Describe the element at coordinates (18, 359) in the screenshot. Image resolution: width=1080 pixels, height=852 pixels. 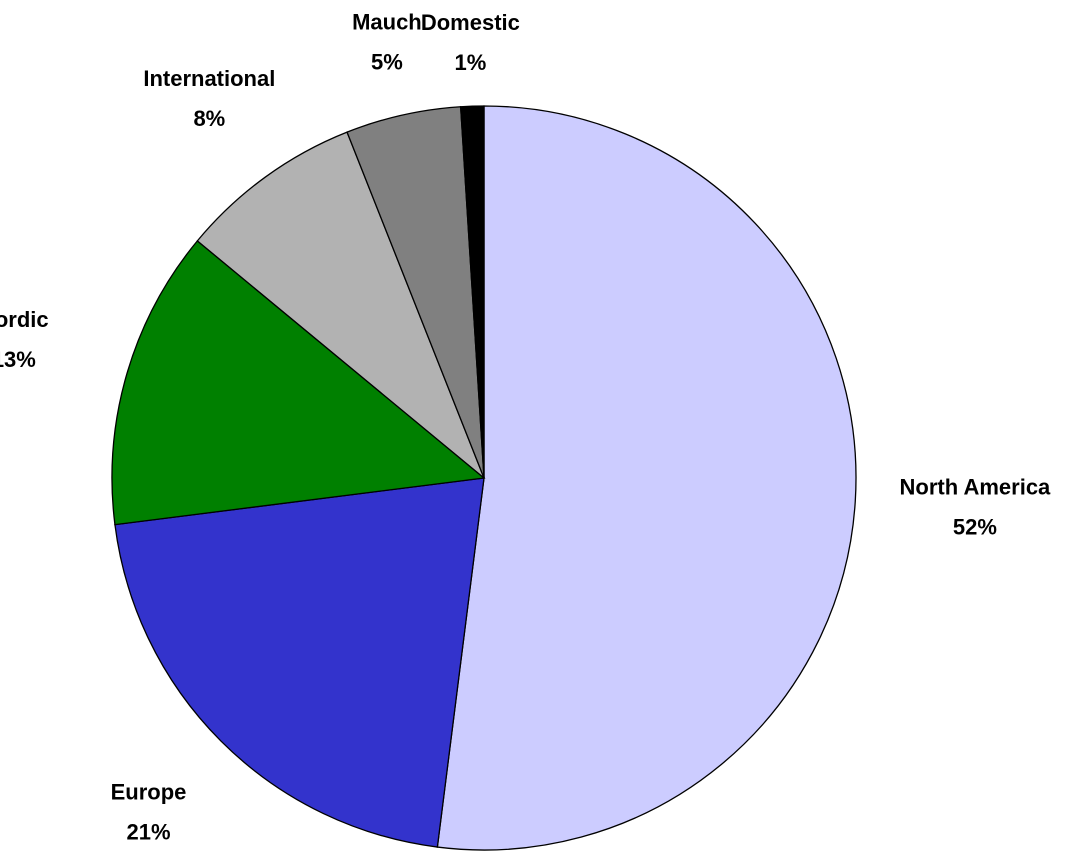
I see `slice-value-label: 13%` at that location.